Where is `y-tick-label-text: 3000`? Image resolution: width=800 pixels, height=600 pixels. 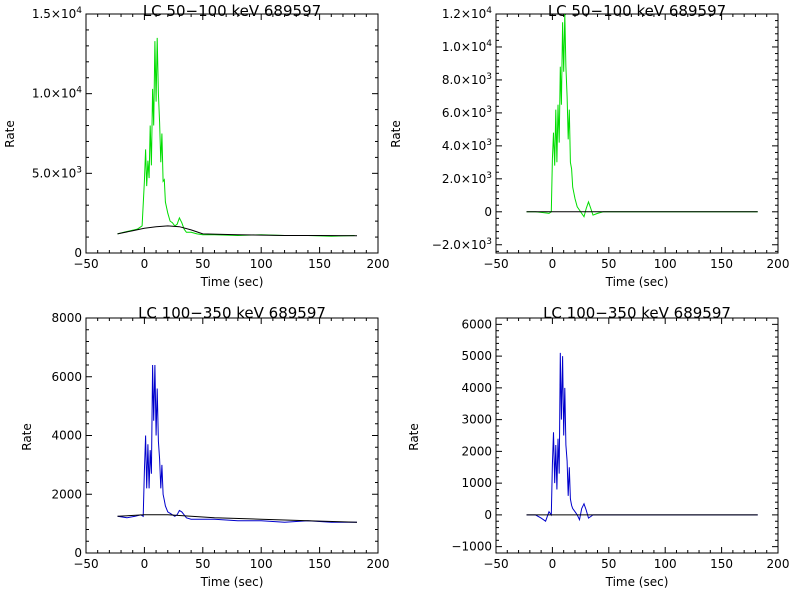
y-tick-label-text: 3000 is located at coordinates (476, 420).